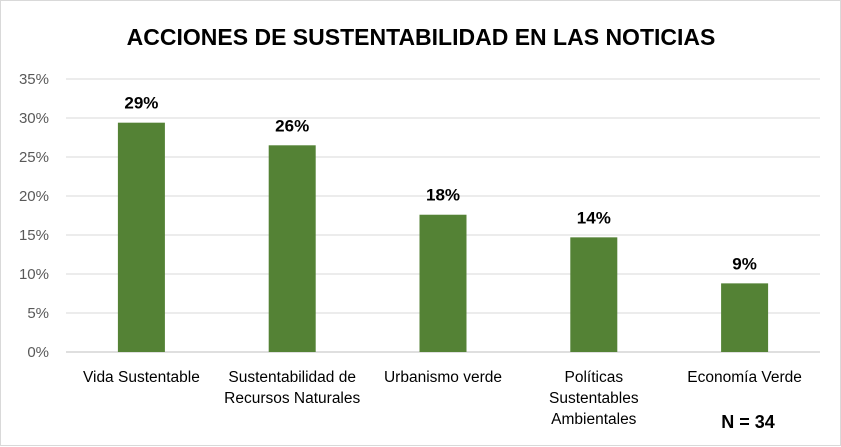 The height and width of the screenshot is (447, 841). Describe the element at coordinates (34, 118) in the screenshot. I see `y-tick-label: 30%` at that location.